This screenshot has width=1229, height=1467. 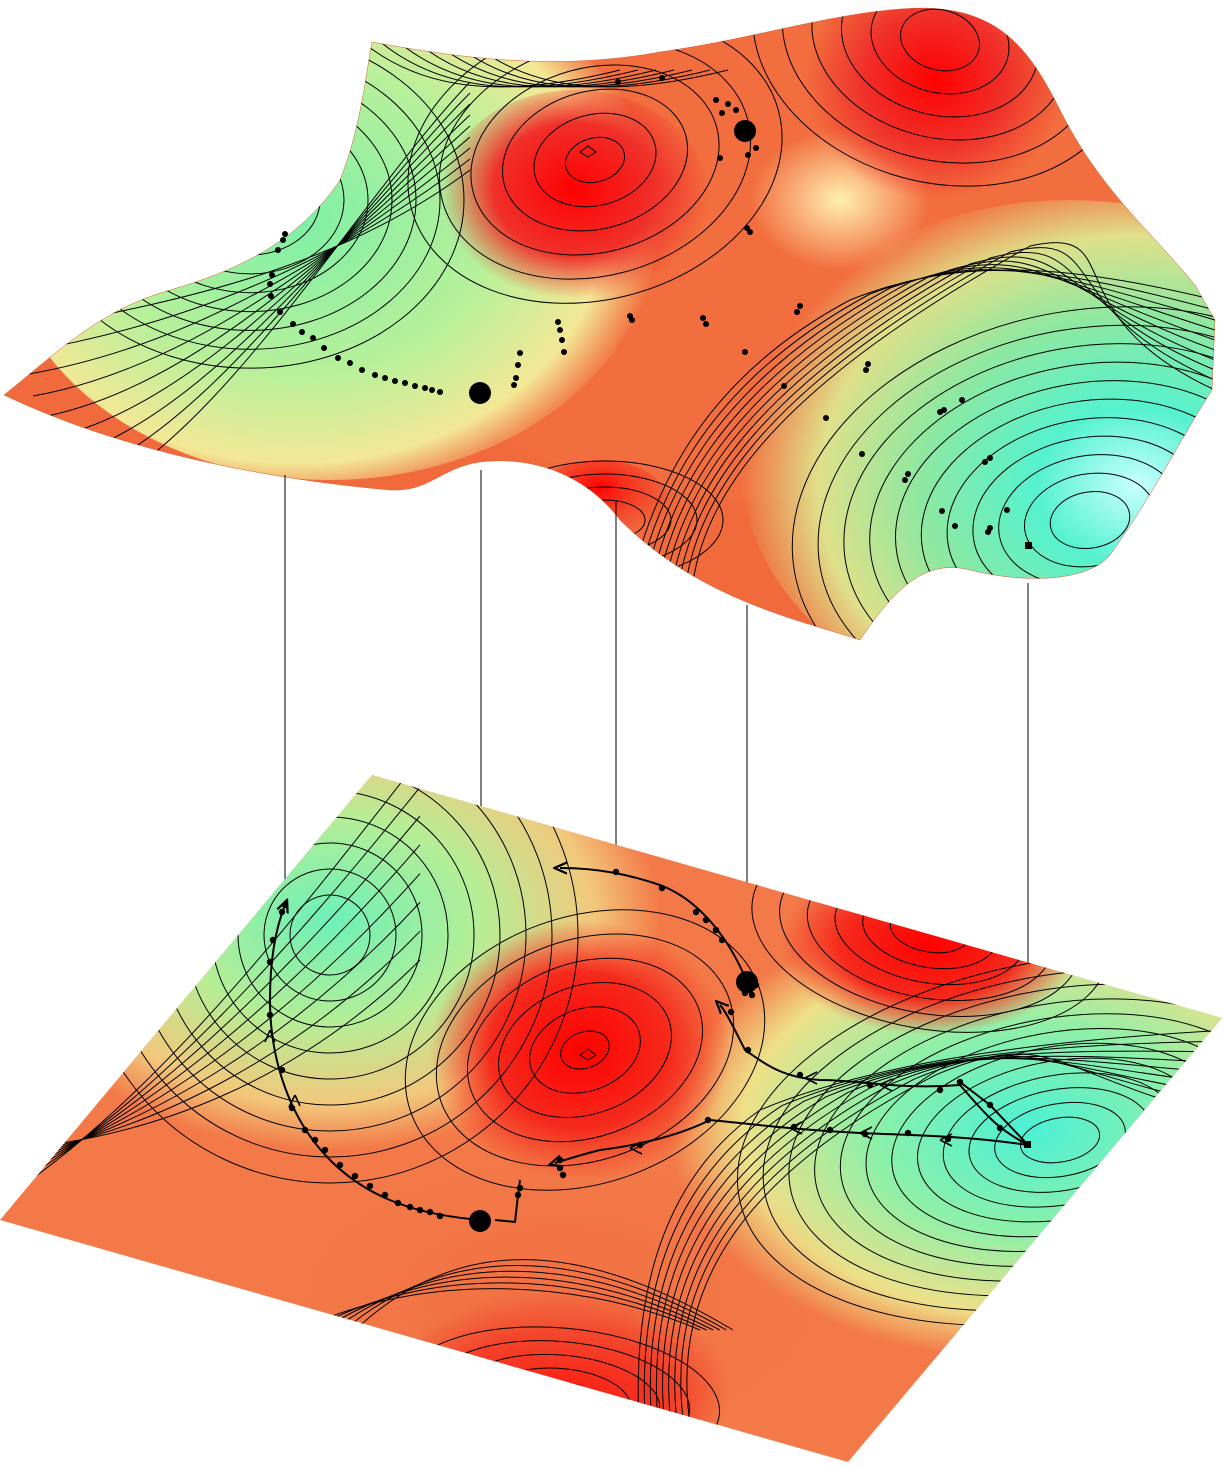 I want to click on plane-contour-right-basin, so click(x=1060, y=1140).